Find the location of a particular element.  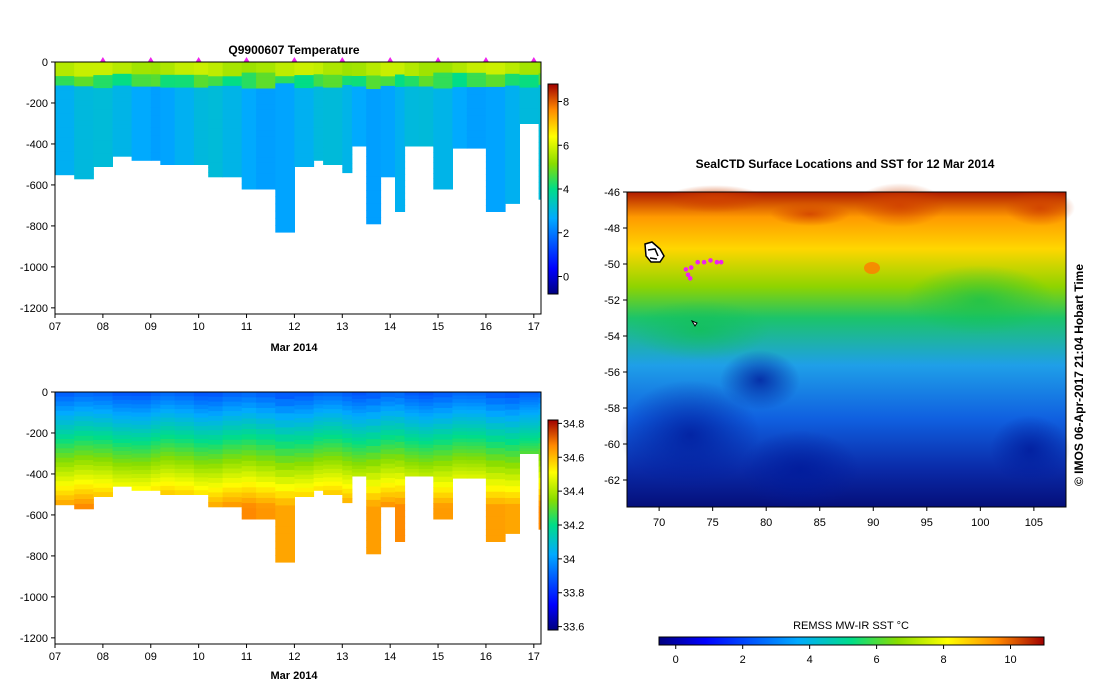

profile-marker is located at coordinates (390, 59).